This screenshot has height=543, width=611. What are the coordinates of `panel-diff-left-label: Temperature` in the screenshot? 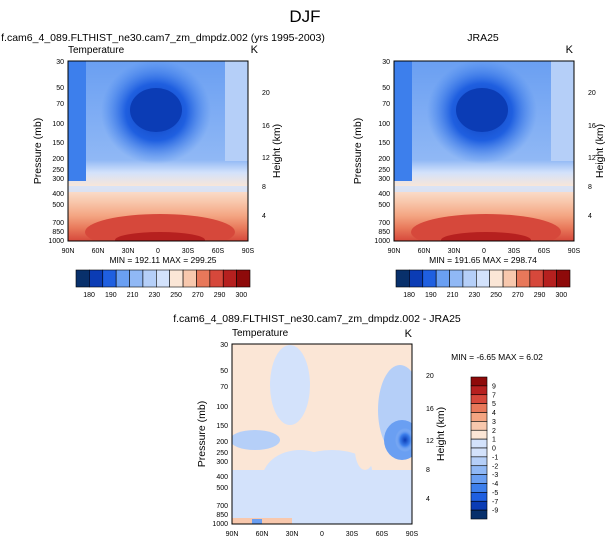 It's located at (260, 333).